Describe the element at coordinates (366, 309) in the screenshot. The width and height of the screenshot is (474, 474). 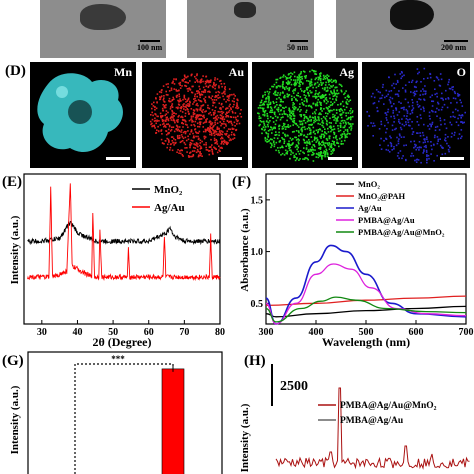
I see `series-line-pmba-agau-mno2` at that location.